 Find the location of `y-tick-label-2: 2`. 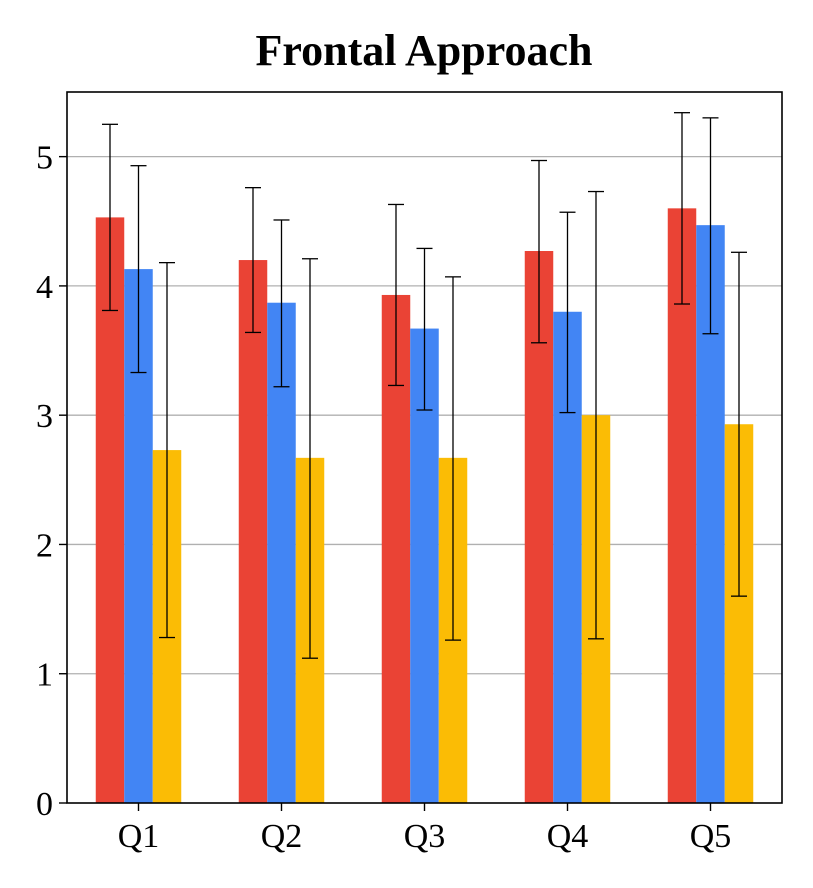

y-tick-label-2: 2 is located at coordinates (44, 545).